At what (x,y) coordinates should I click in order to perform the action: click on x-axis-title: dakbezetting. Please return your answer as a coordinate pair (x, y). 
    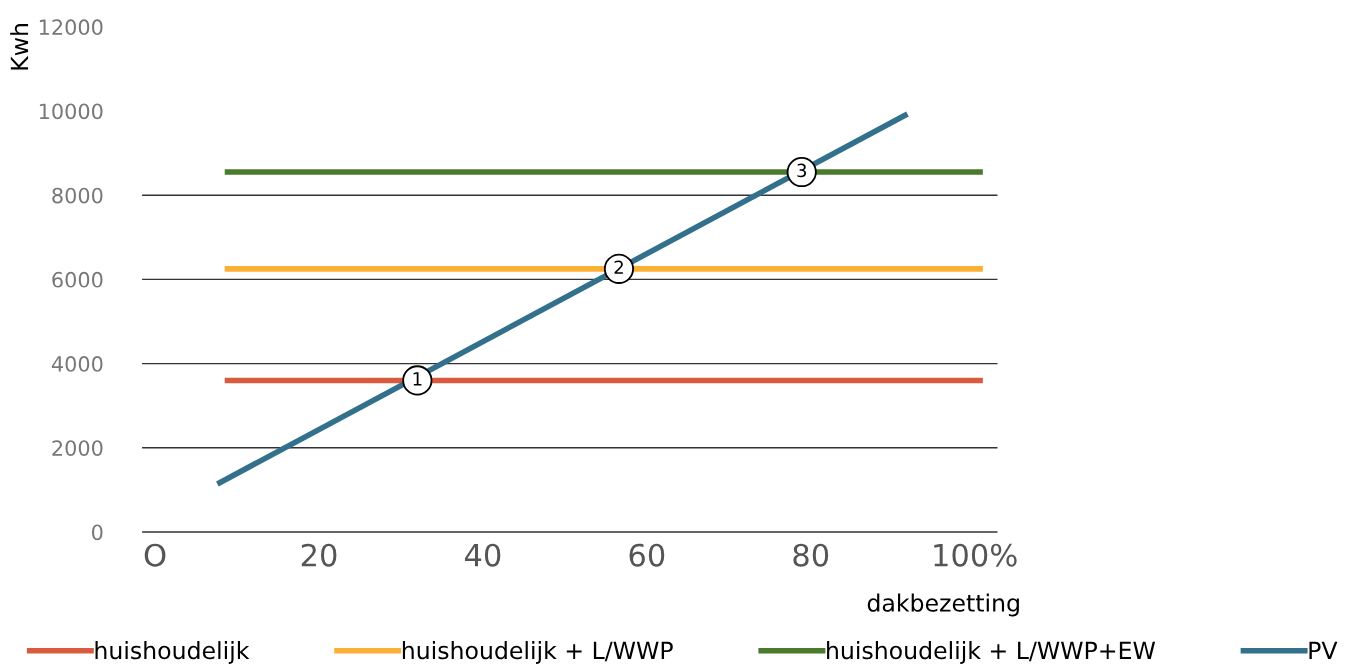
    Looking at the image, I should click on (943, 605).